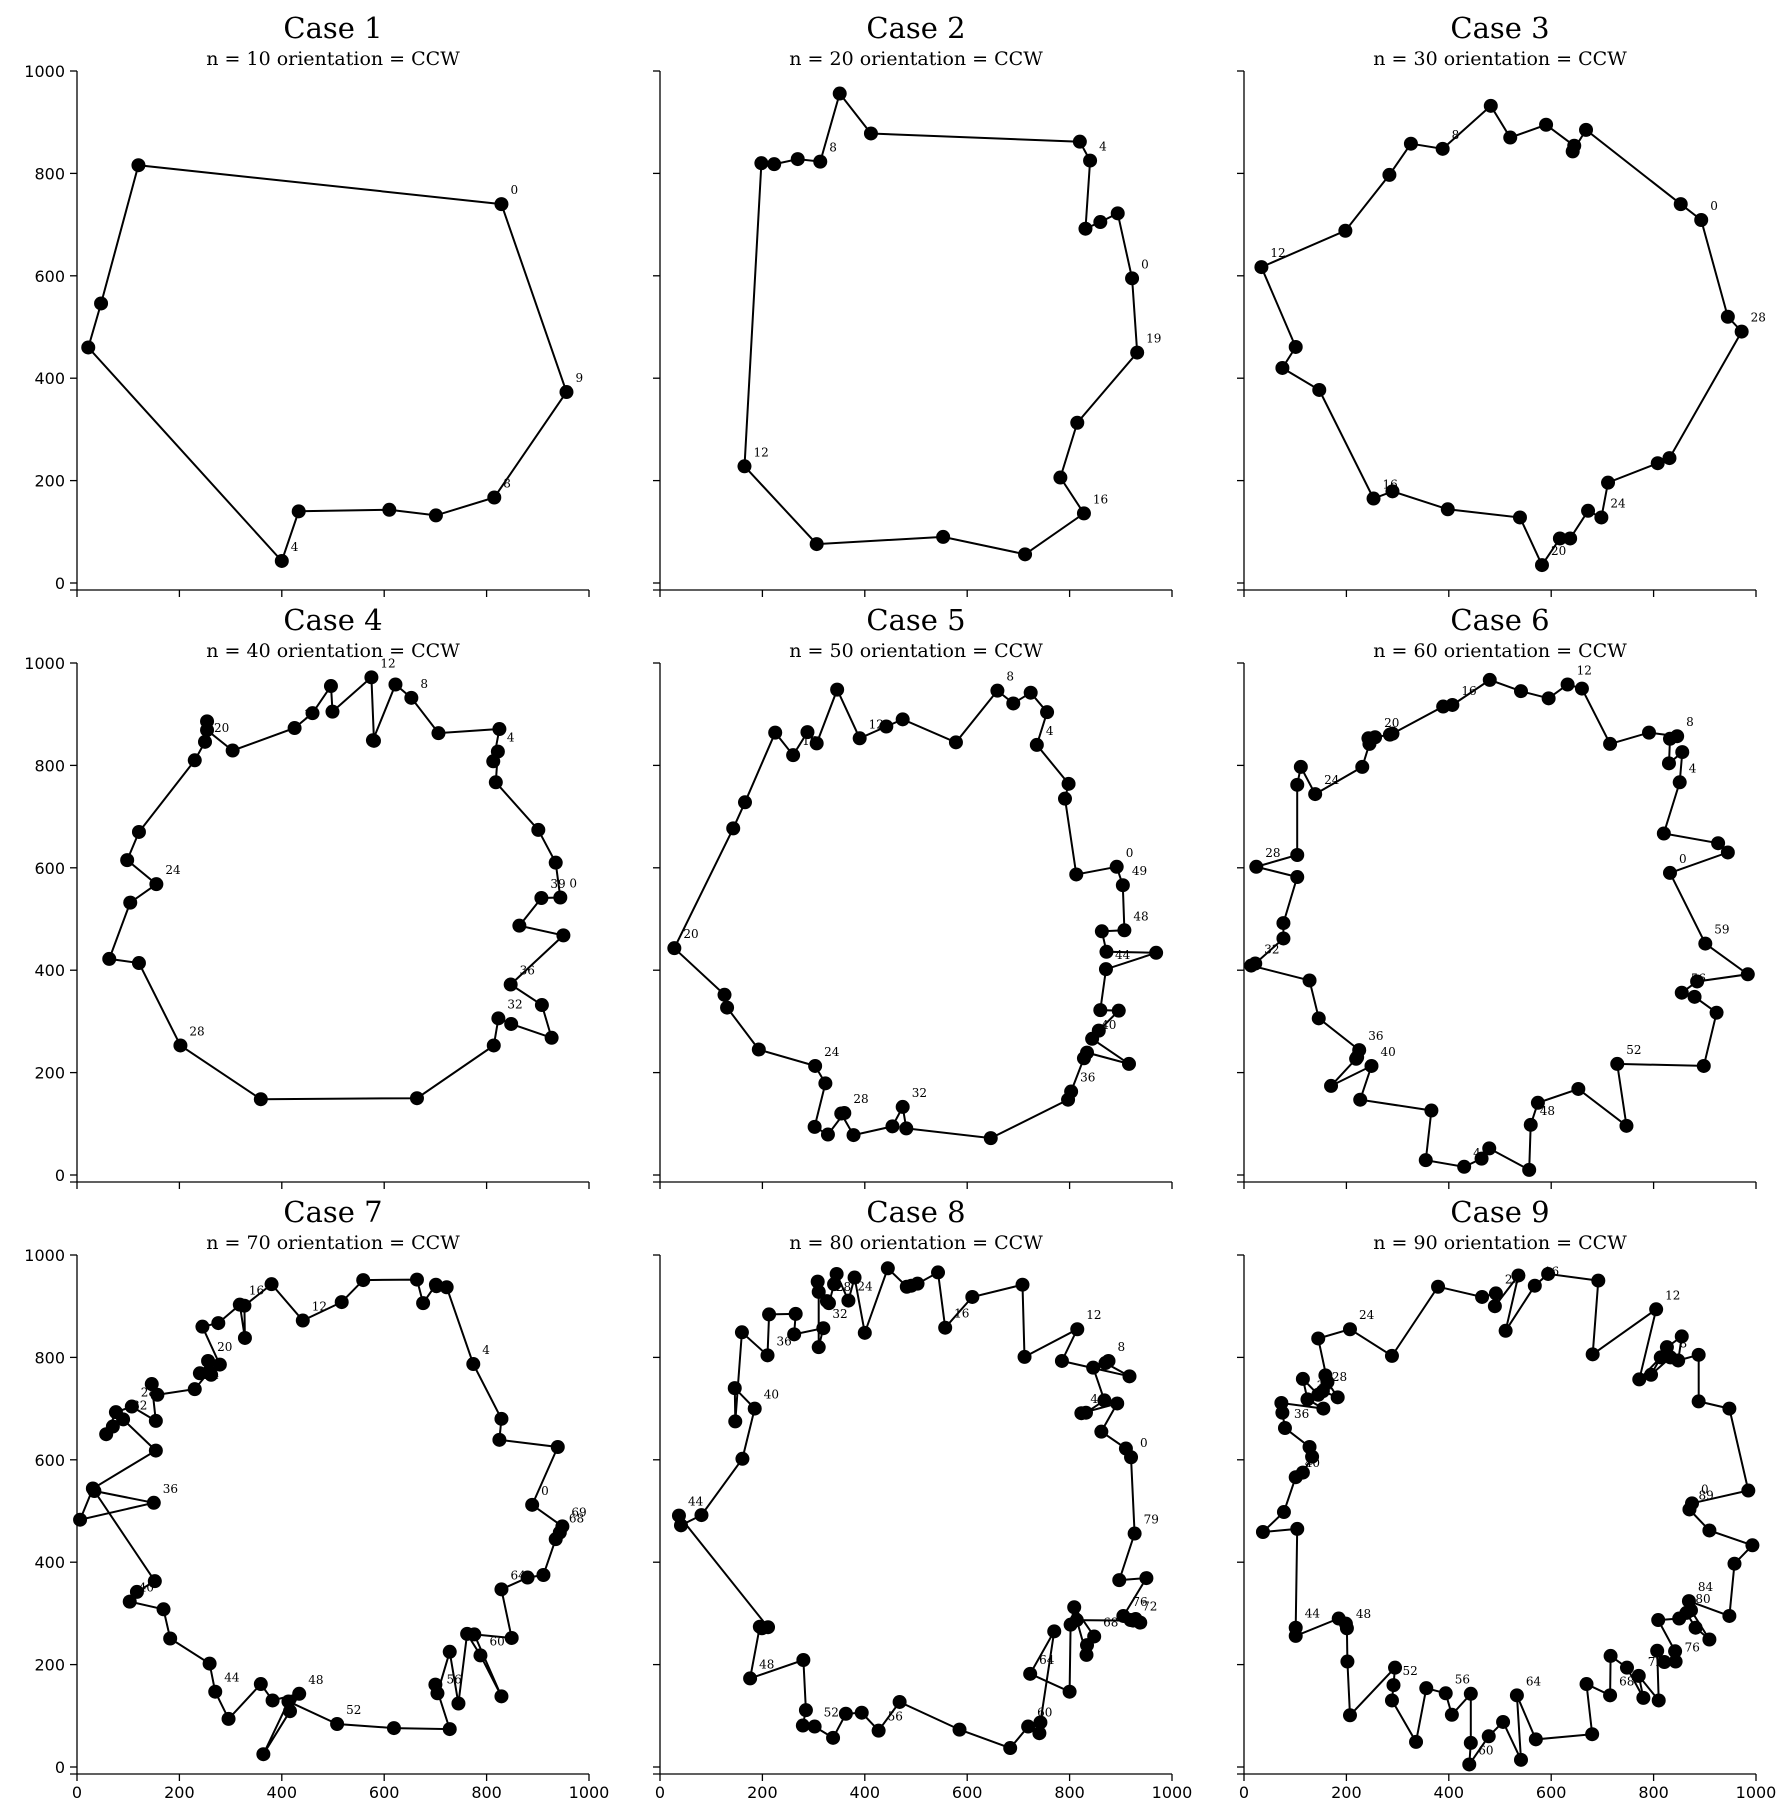 This screenshot has height=1810, width=1789. Describe the element at coordinates (1313, 1614) in the screenshot. I see `vertex-index-label: 44` at that location.